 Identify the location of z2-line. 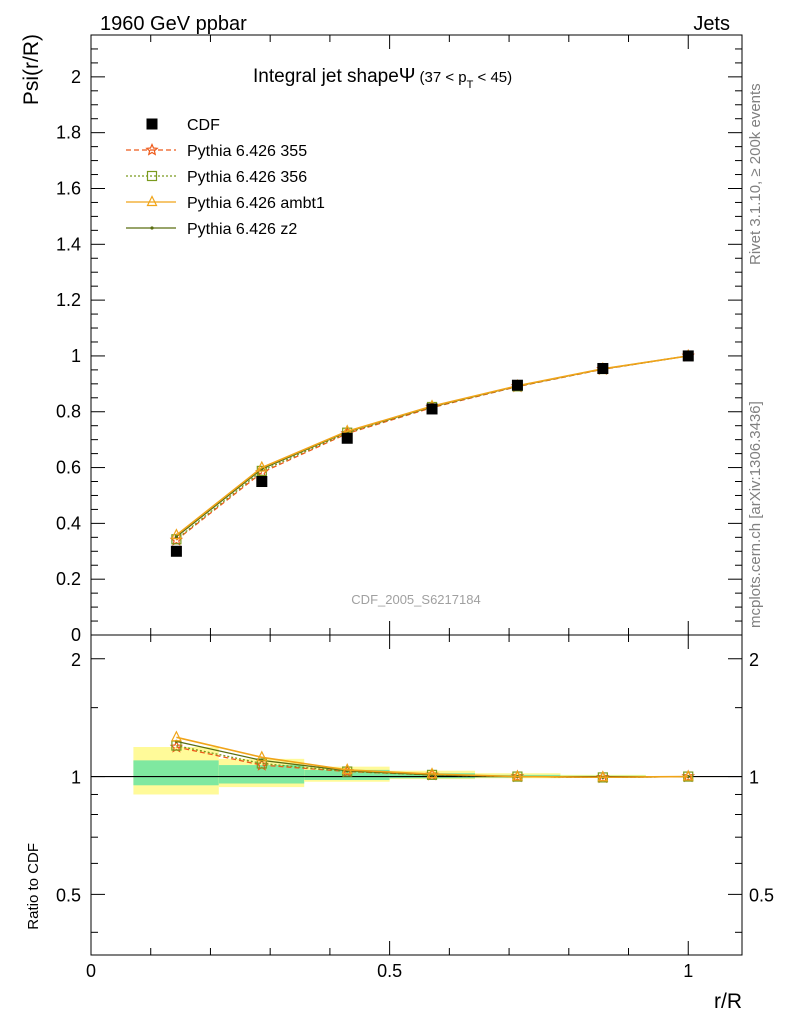
(432, 446).